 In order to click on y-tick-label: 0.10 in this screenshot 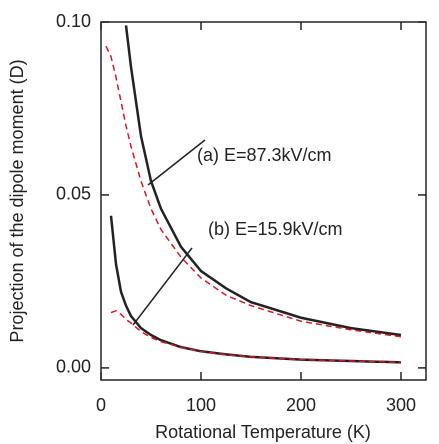, I will do `click(73, 21)`.